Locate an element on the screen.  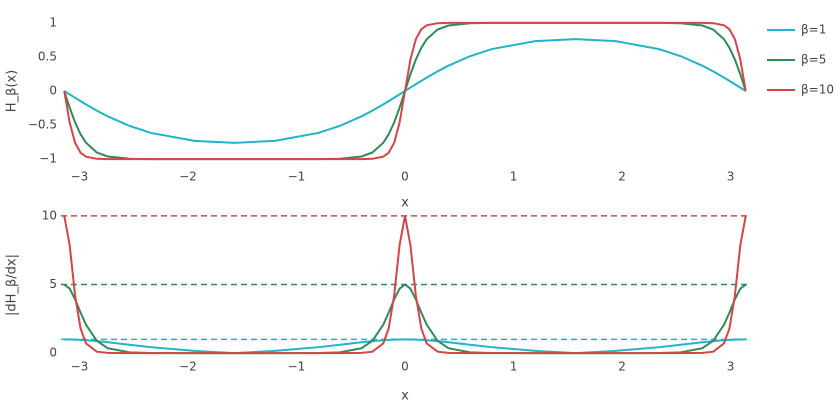
y-tick-label: 10 is located at coordinates (49, 215).